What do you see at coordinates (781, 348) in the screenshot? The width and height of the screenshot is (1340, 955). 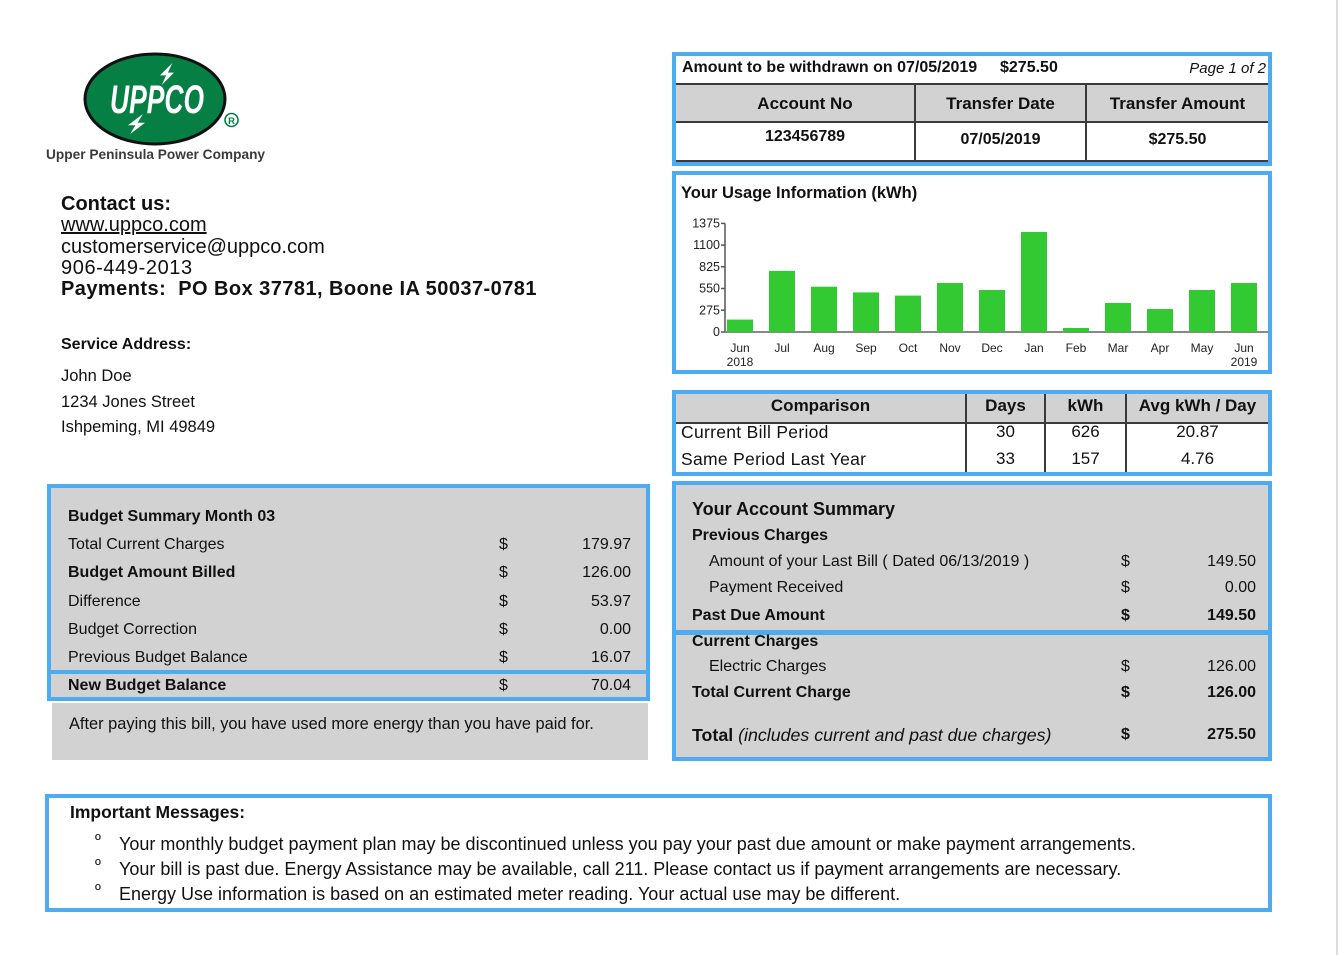 I see `svg-text: Jul` at bounding box center [781, 348].